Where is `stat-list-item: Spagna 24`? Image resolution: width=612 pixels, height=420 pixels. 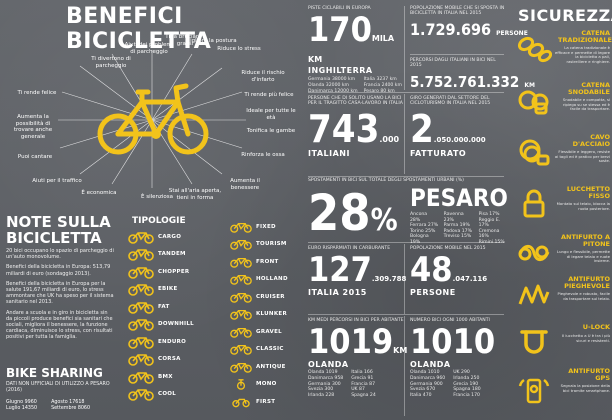
stat-list-item: Spagna 24 is located at coordinates (363, 395).